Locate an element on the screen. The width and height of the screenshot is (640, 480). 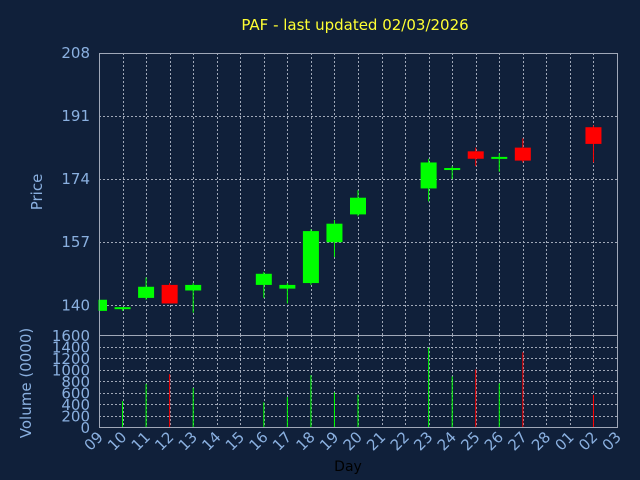
volume-tick-label: 200 is located at coordinates (75, 417).